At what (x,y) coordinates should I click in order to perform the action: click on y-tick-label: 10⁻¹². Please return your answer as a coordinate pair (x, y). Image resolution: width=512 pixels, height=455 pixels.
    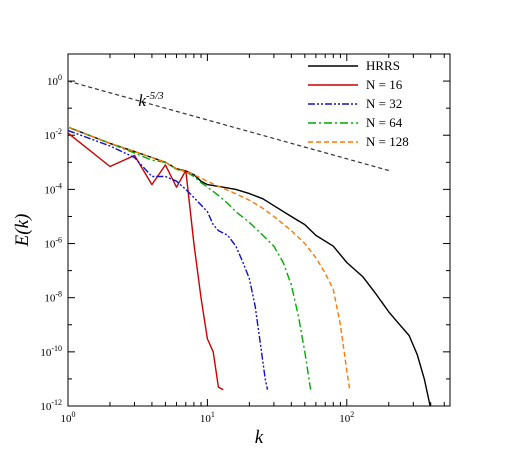
    Looking at the image, I should click on (51, 405).